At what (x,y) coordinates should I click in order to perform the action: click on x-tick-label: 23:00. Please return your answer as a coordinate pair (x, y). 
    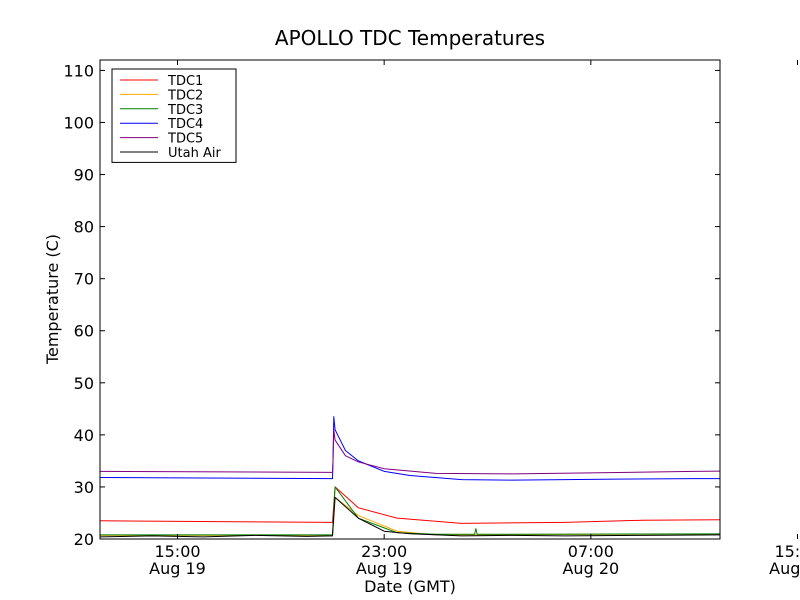
    Looking at the image, I should click on (384, 551).